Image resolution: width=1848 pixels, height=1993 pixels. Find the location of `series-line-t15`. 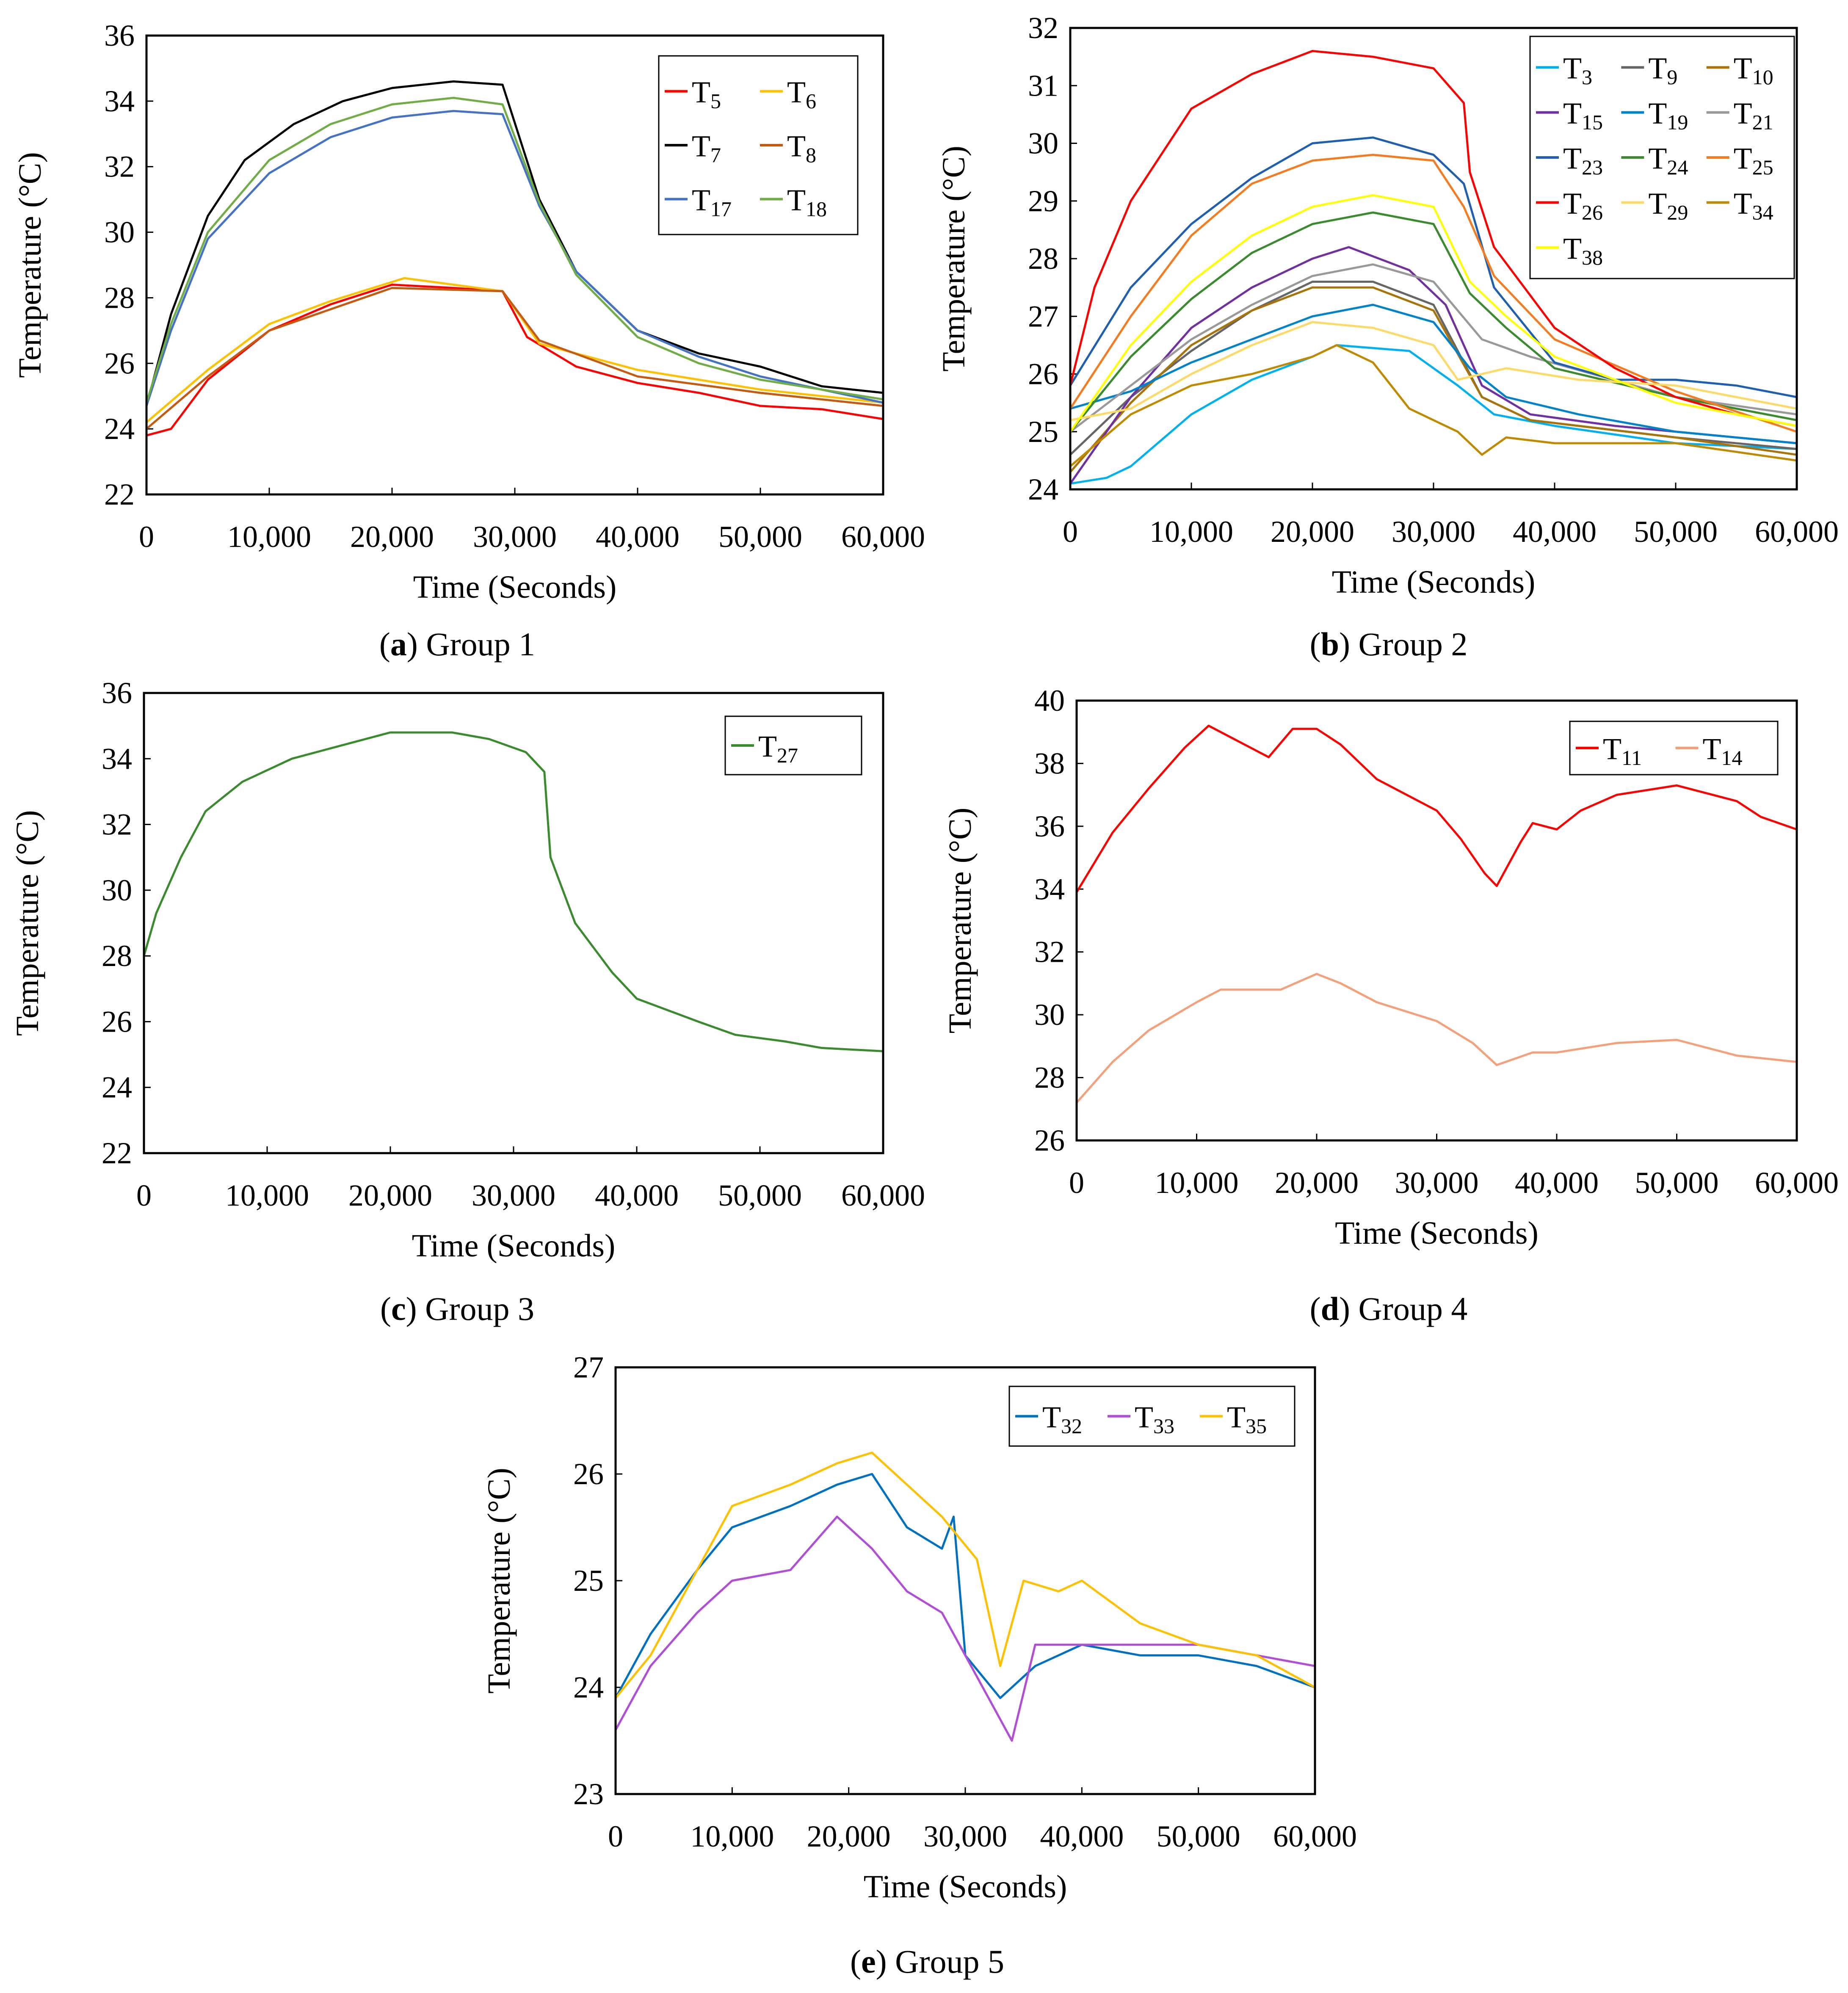

series-line-t15 is located at coordinates (1433, 365).